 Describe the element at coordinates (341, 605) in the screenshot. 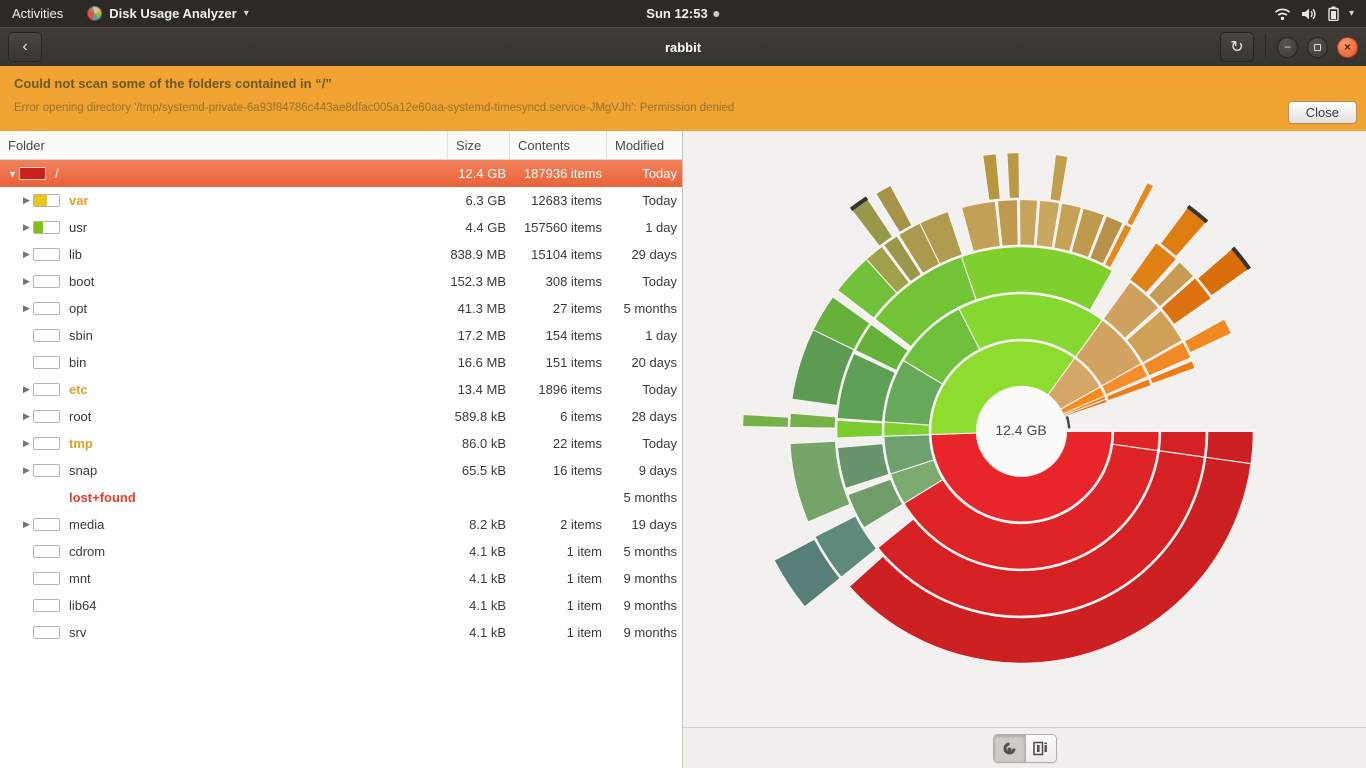

I see `table-row: lib64 4.1 kB 1 item 9 months` at that location.